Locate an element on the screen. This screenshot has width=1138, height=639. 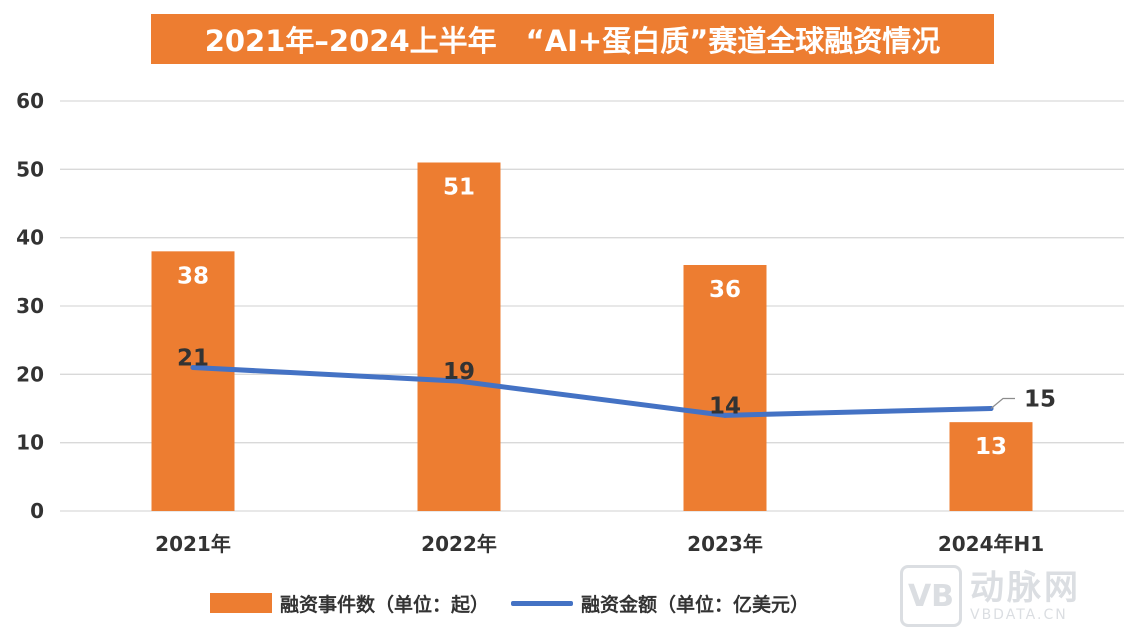
y-axis: 0 10 20 30 40 50 60 is located at coordinates (30, 306).